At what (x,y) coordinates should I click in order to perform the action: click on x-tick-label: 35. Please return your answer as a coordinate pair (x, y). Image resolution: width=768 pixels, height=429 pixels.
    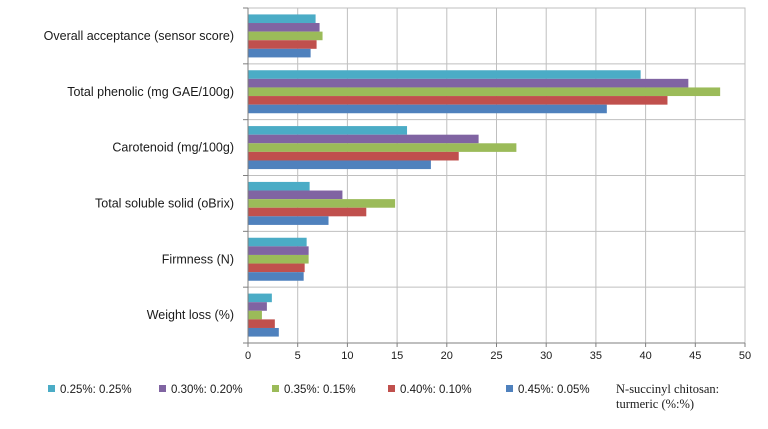
    Looking at the image, I should click on (596, 356).